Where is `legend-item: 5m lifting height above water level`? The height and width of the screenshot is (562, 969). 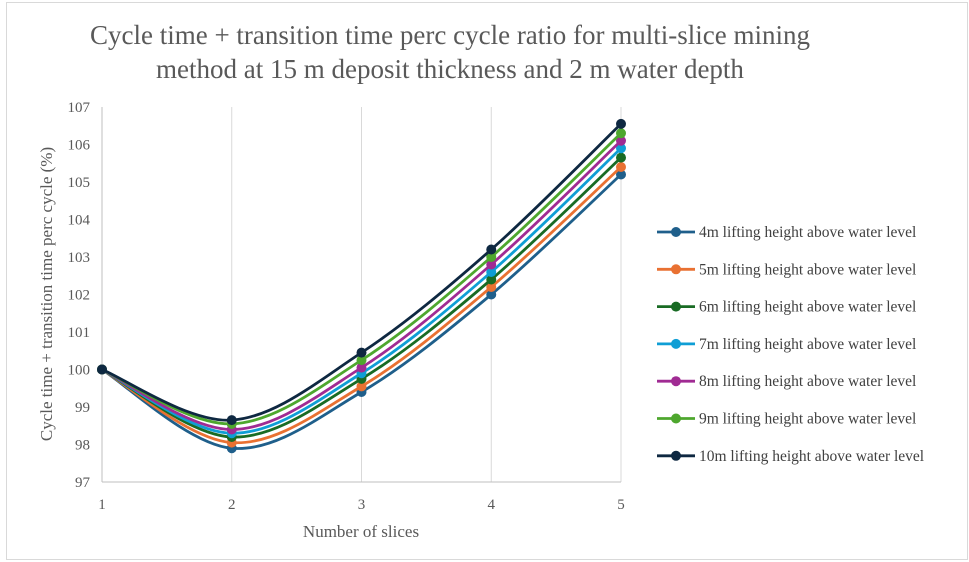 legend-item: 5m lifting height above water level is located at coordinates (786, 269).